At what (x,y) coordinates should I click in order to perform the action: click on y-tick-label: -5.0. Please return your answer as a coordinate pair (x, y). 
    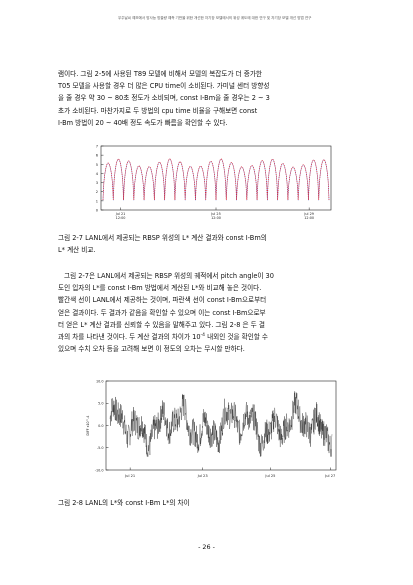
    Looking at the image, I should click on (100, 448).